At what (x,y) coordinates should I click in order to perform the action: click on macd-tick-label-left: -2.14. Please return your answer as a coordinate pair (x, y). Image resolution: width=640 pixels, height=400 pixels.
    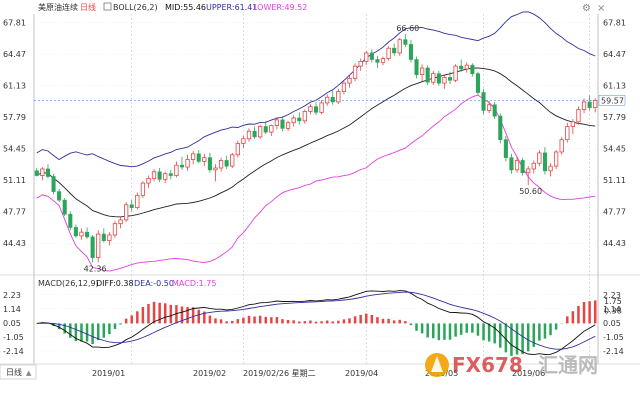
    Looking at the image, I should click on (13, 351).